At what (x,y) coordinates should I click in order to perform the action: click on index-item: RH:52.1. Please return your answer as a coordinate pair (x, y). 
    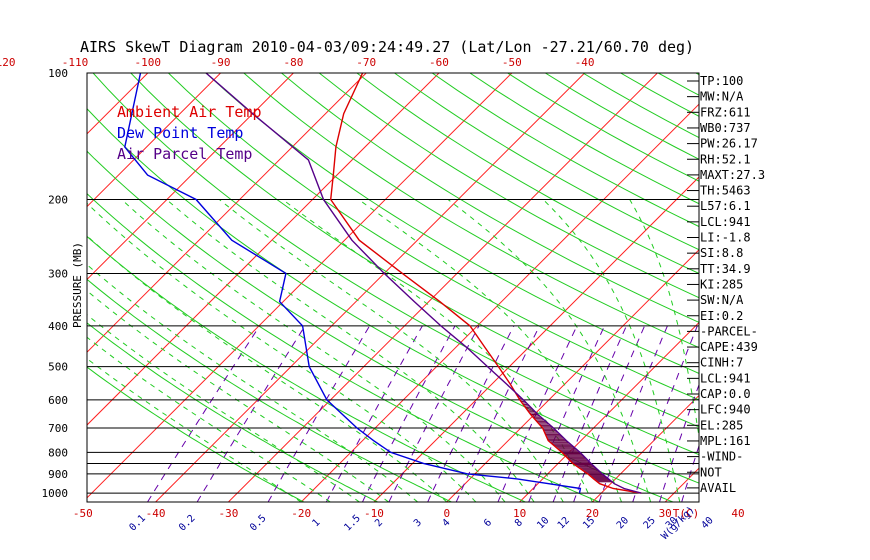
    Looking at the image, I should click on (725, 159).